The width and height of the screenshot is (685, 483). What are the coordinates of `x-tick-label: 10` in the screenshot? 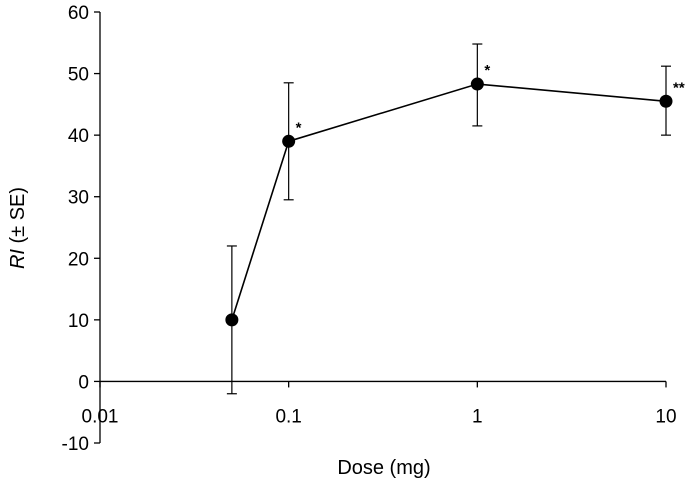 It's located at (665, 416).